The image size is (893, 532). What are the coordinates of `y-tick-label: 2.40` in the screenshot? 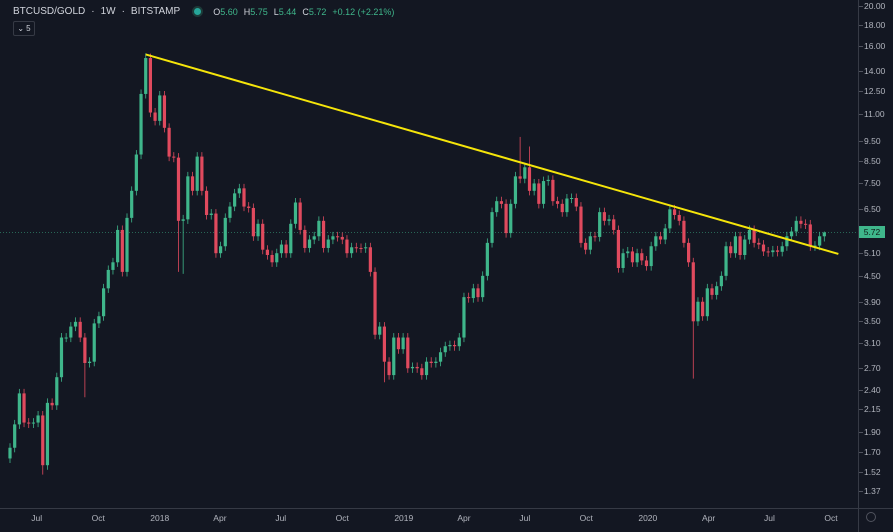 It's located at (870, 389).